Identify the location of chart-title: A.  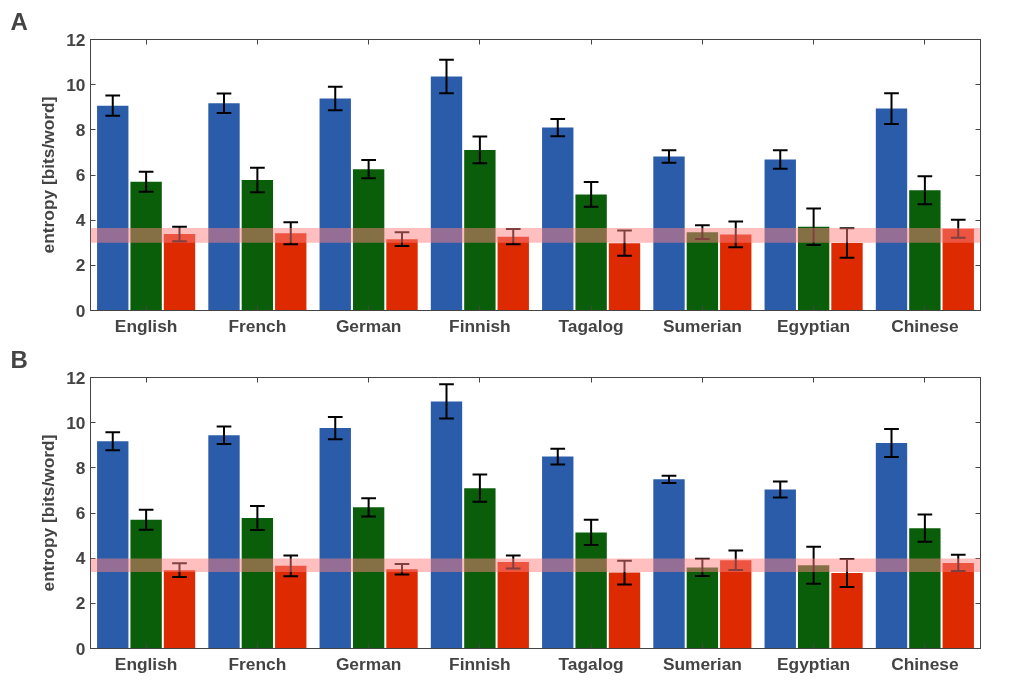
(19, 21).